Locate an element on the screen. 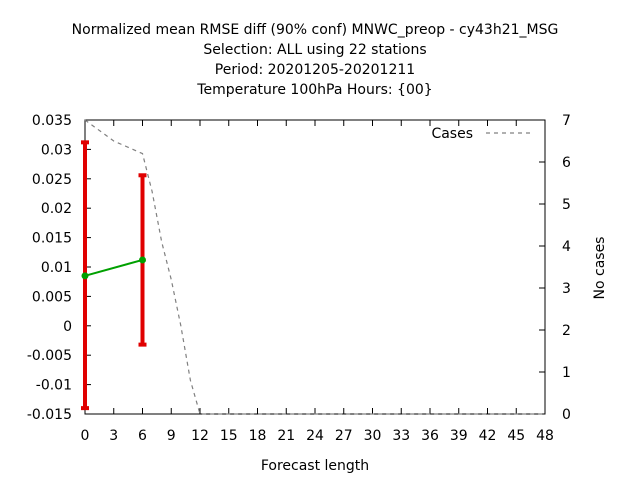 This screenshot has width=640, height=480. y-tick-label: -0.015 is located at coordinates (49, 415).